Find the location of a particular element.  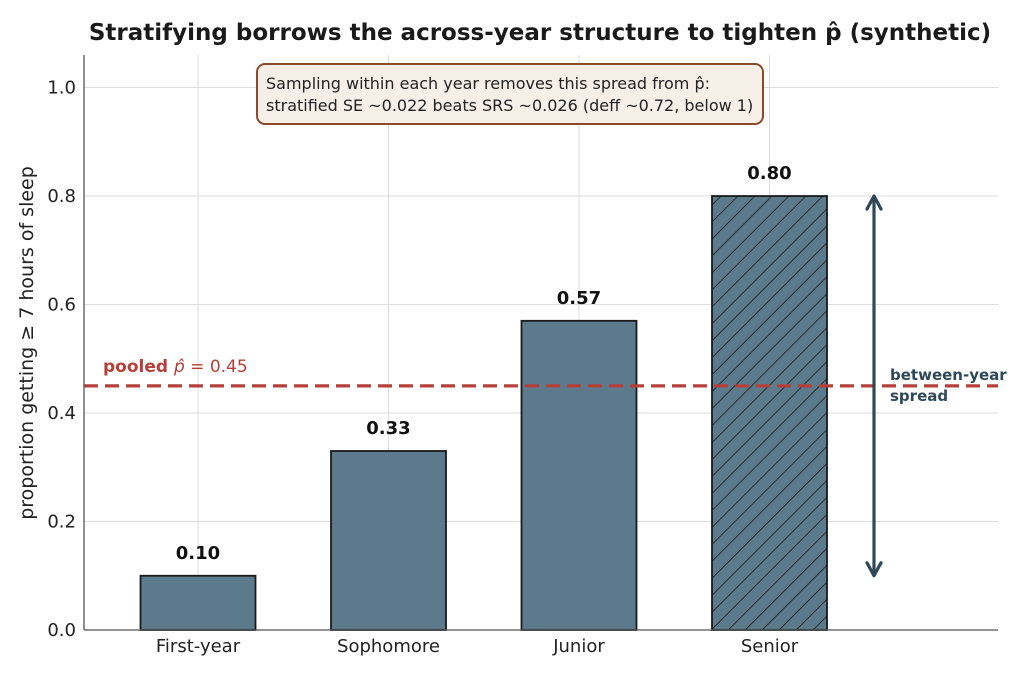

spread-arrow is located at coordinates (874, 386).